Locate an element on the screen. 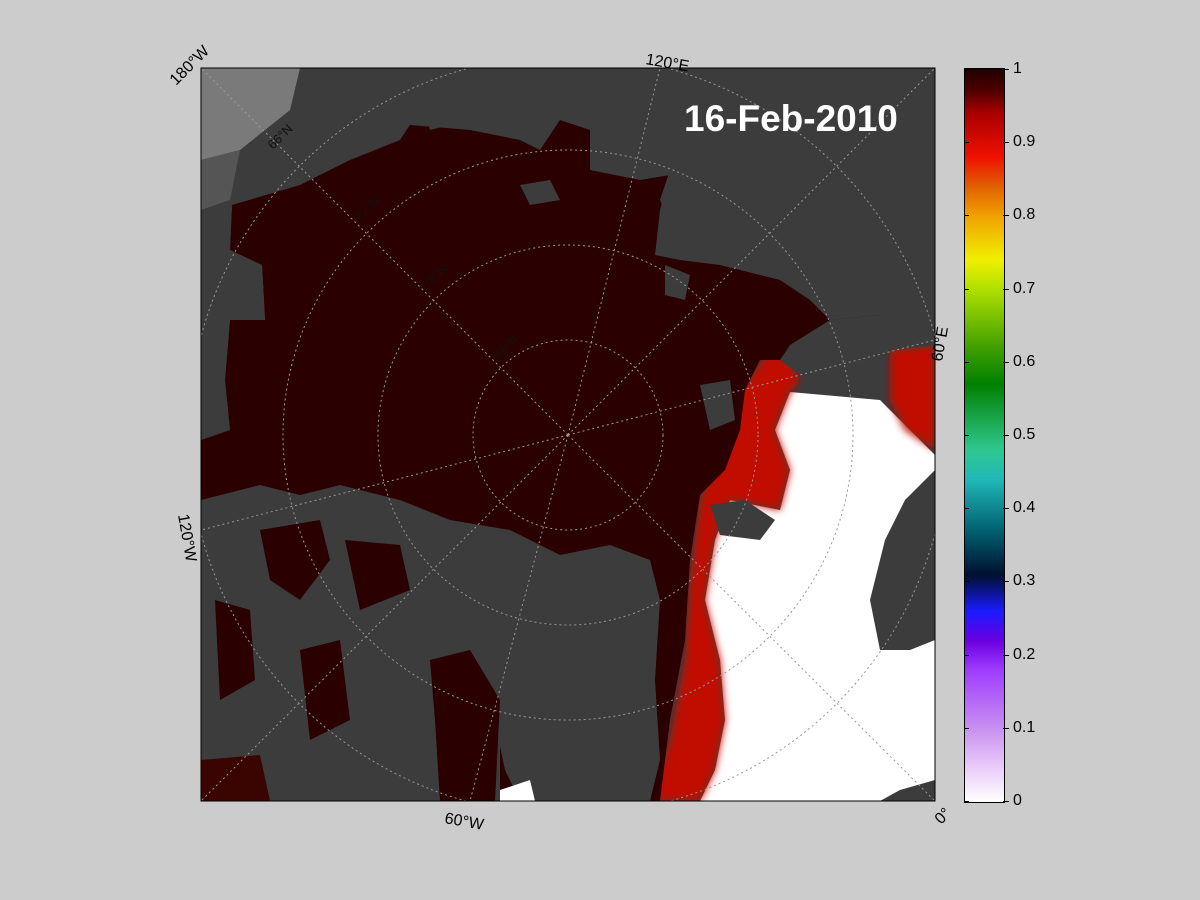 Image resolution: width=1200 pixels, height=900 pixels. land-scandinavia is located at coordinates (902, 560).